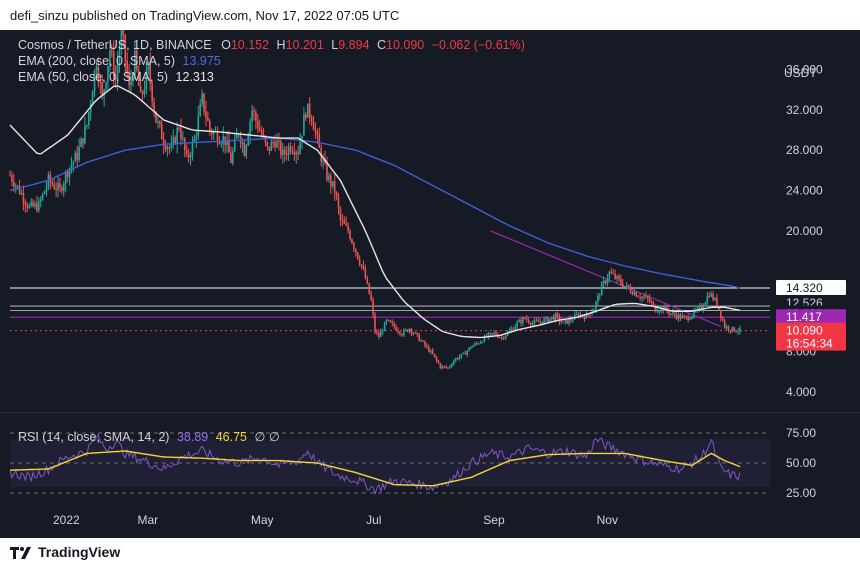 This screenshot has height=569, width=860. I want to click on tradingview-logo: TradingView, so click(65, 552).